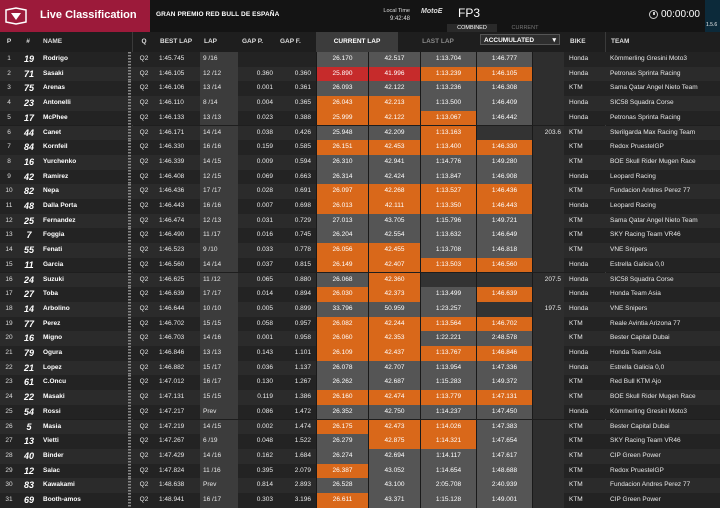 This screenshot has height=508, width=720. What do you see at coordinates (357, 42) in the screenshot?
I see `tab-current-lap: CURRENT LAP` at bounding box center [357, 42].